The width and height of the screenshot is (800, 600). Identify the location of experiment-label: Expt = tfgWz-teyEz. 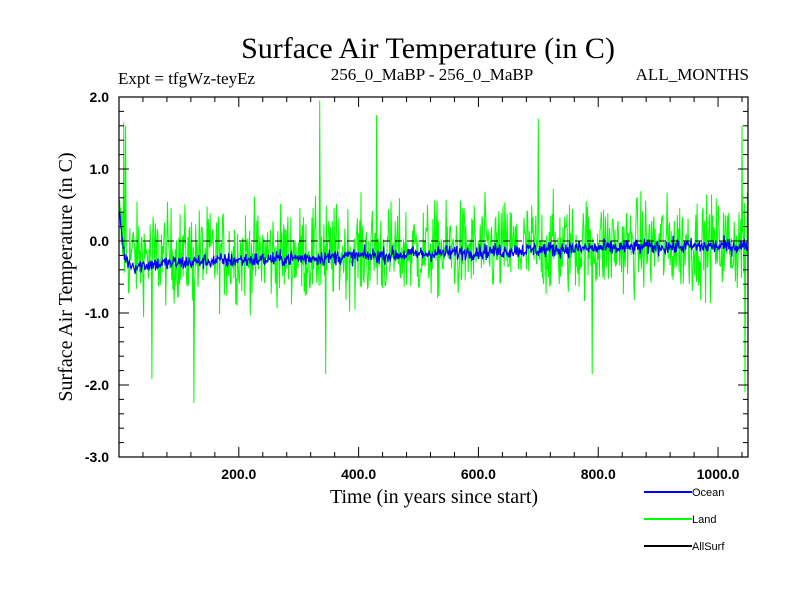
(186, 78).